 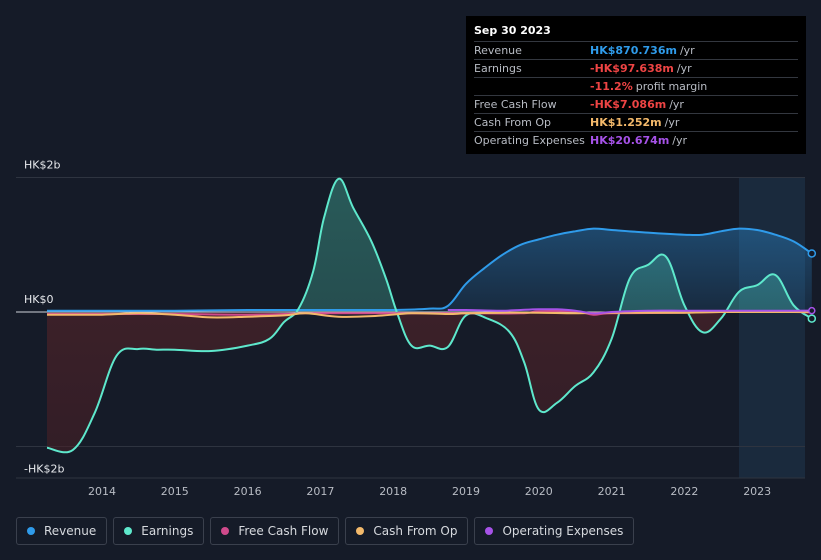 What do you see at coordinates (167, 531) in the screenshot?
I see `legend-label: Earnings` at bounding box center [167, 531].